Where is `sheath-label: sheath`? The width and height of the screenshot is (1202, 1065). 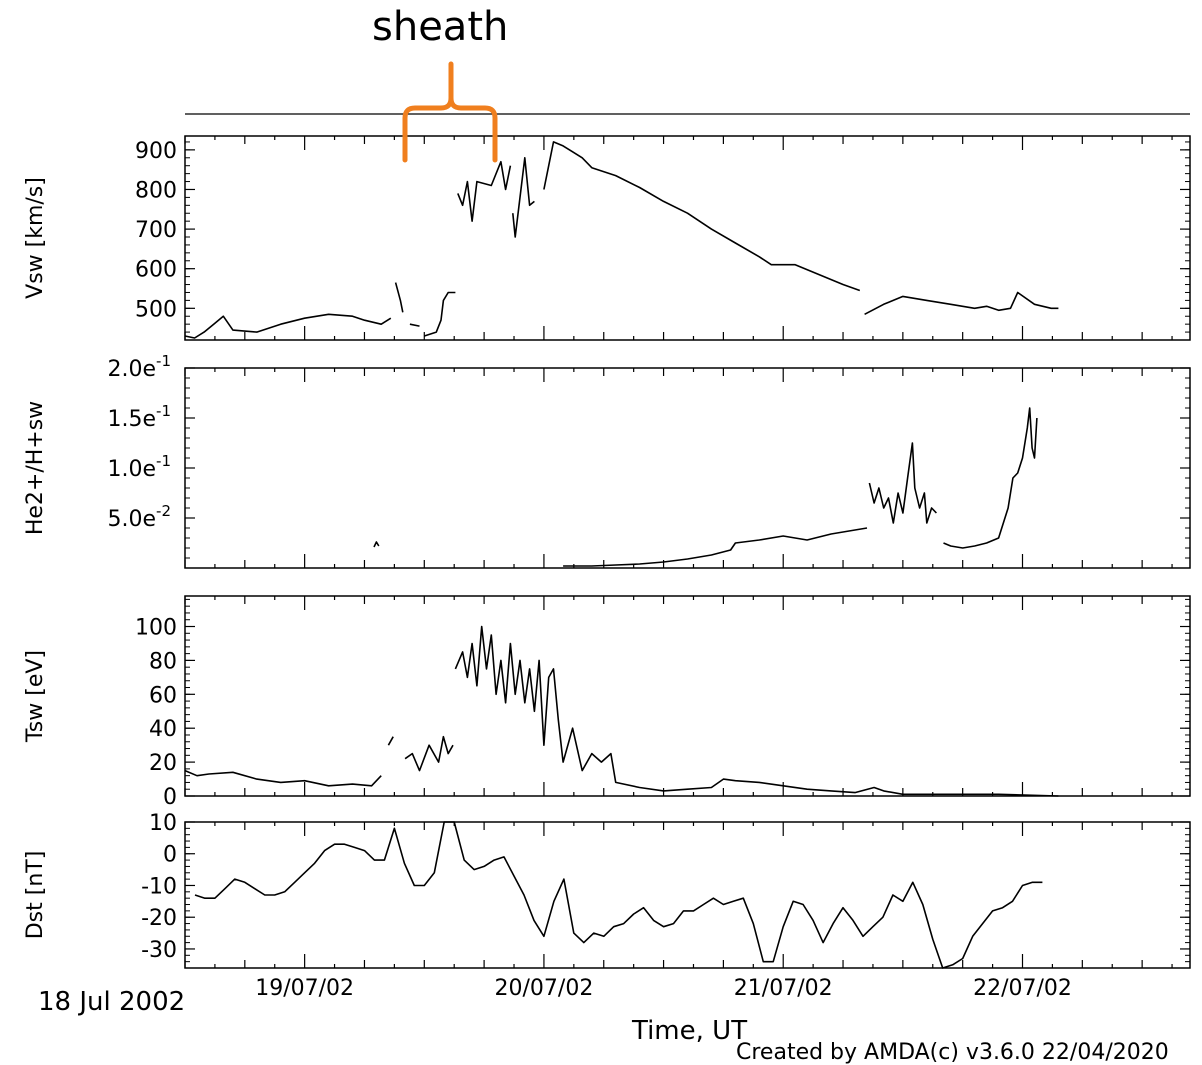 sheath-label: sheath is located at coordinates (440, 27).